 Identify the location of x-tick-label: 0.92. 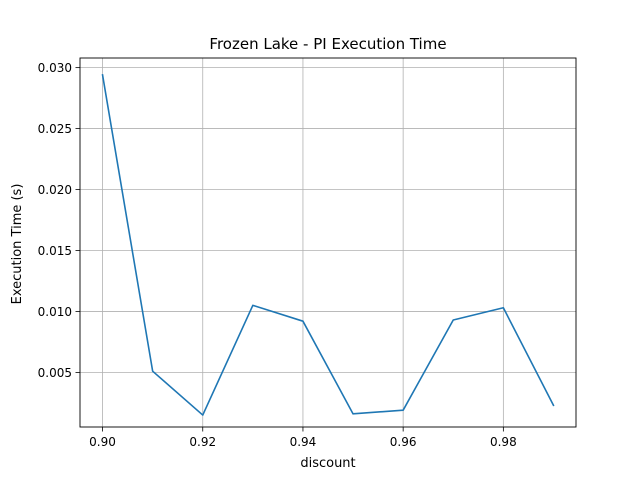
(202, 442).